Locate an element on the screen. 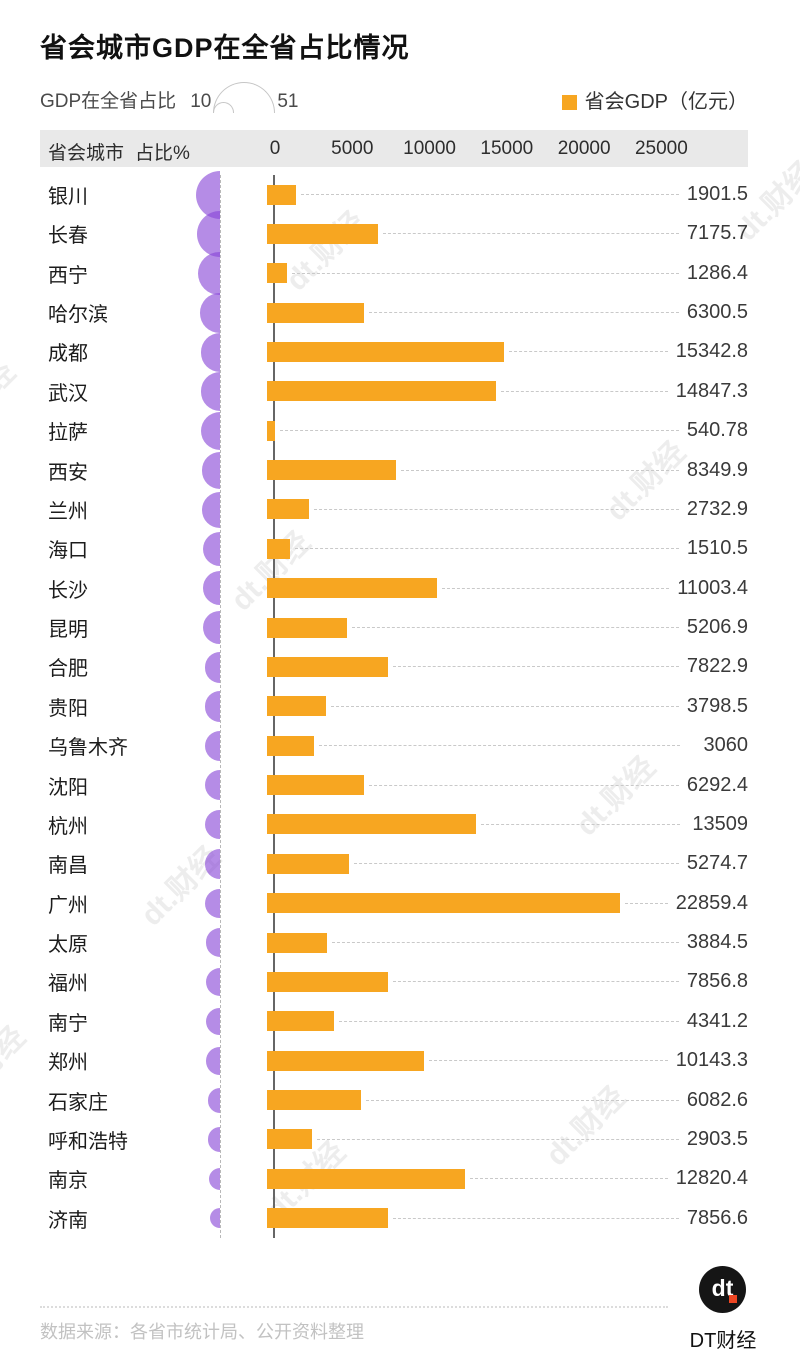 Image resolution: width=800 pixels, height=1366 pixels. city-label: 乌鲁木齐 is located at coordinates (88, 748).